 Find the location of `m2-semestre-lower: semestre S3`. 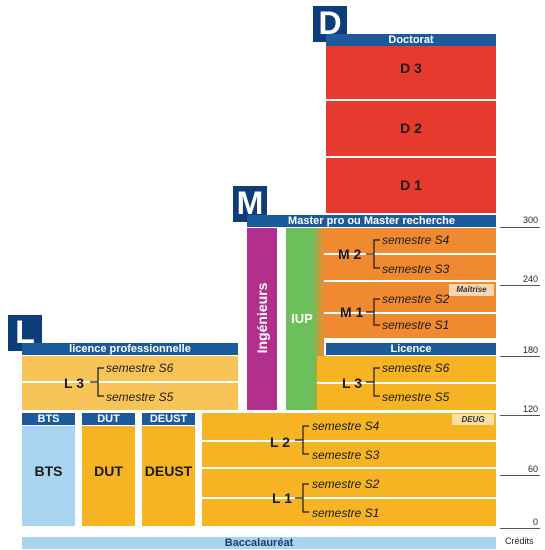

m2-semestre-lower: semestre S3 is located at coordinates (416, 269).